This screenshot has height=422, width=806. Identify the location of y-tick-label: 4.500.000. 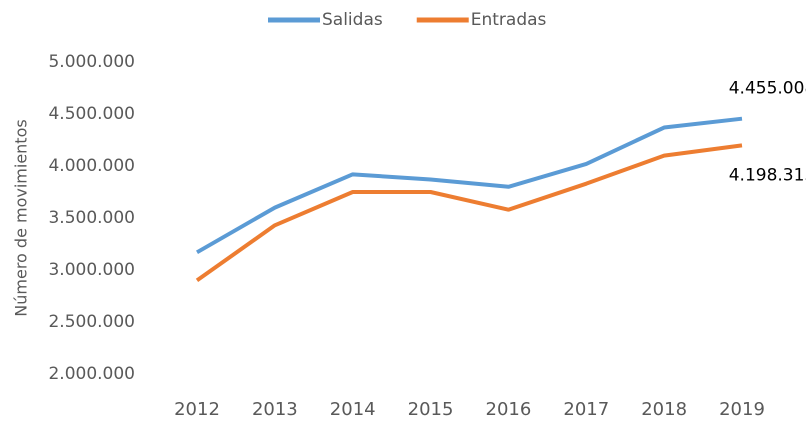
(91, 114).